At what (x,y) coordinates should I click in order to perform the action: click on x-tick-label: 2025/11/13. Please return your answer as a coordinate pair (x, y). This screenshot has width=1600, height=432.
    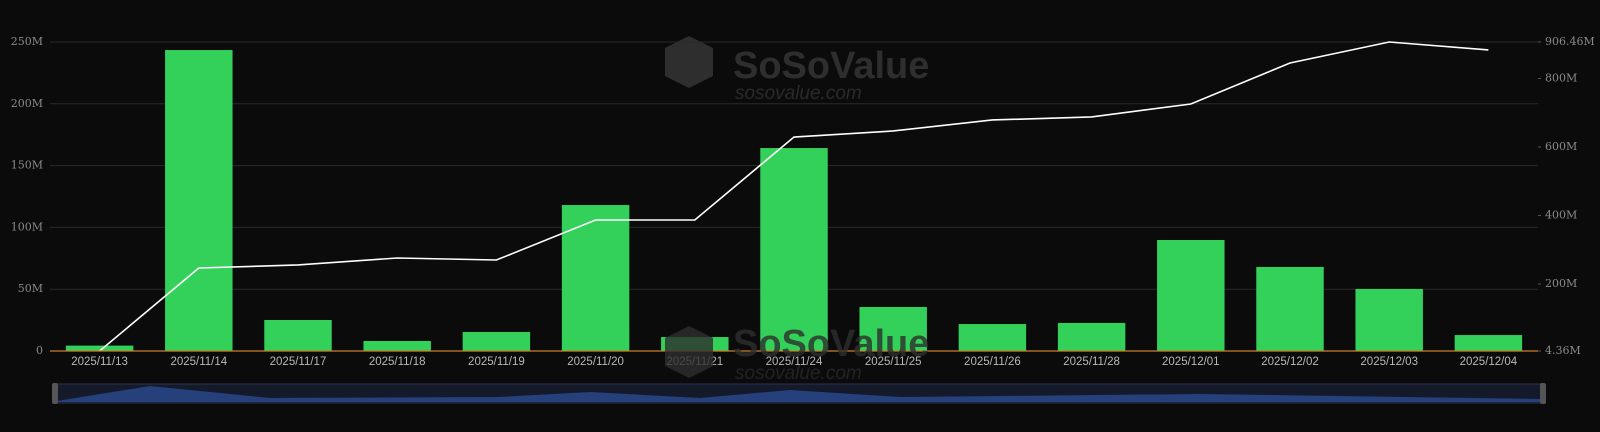
    Looking at the image, I should click on (99, 362).